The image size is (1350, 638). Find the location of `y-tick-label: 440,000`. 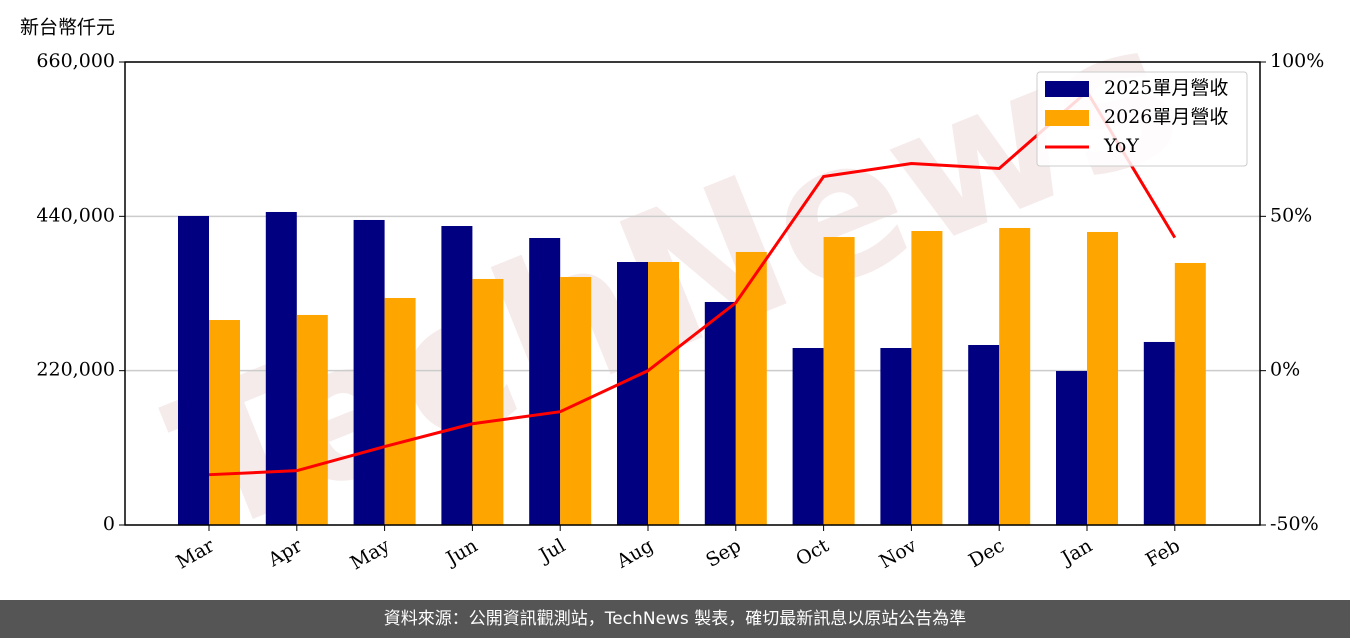

y-tick-label: 440,000 is located at coordinates (75, 215).